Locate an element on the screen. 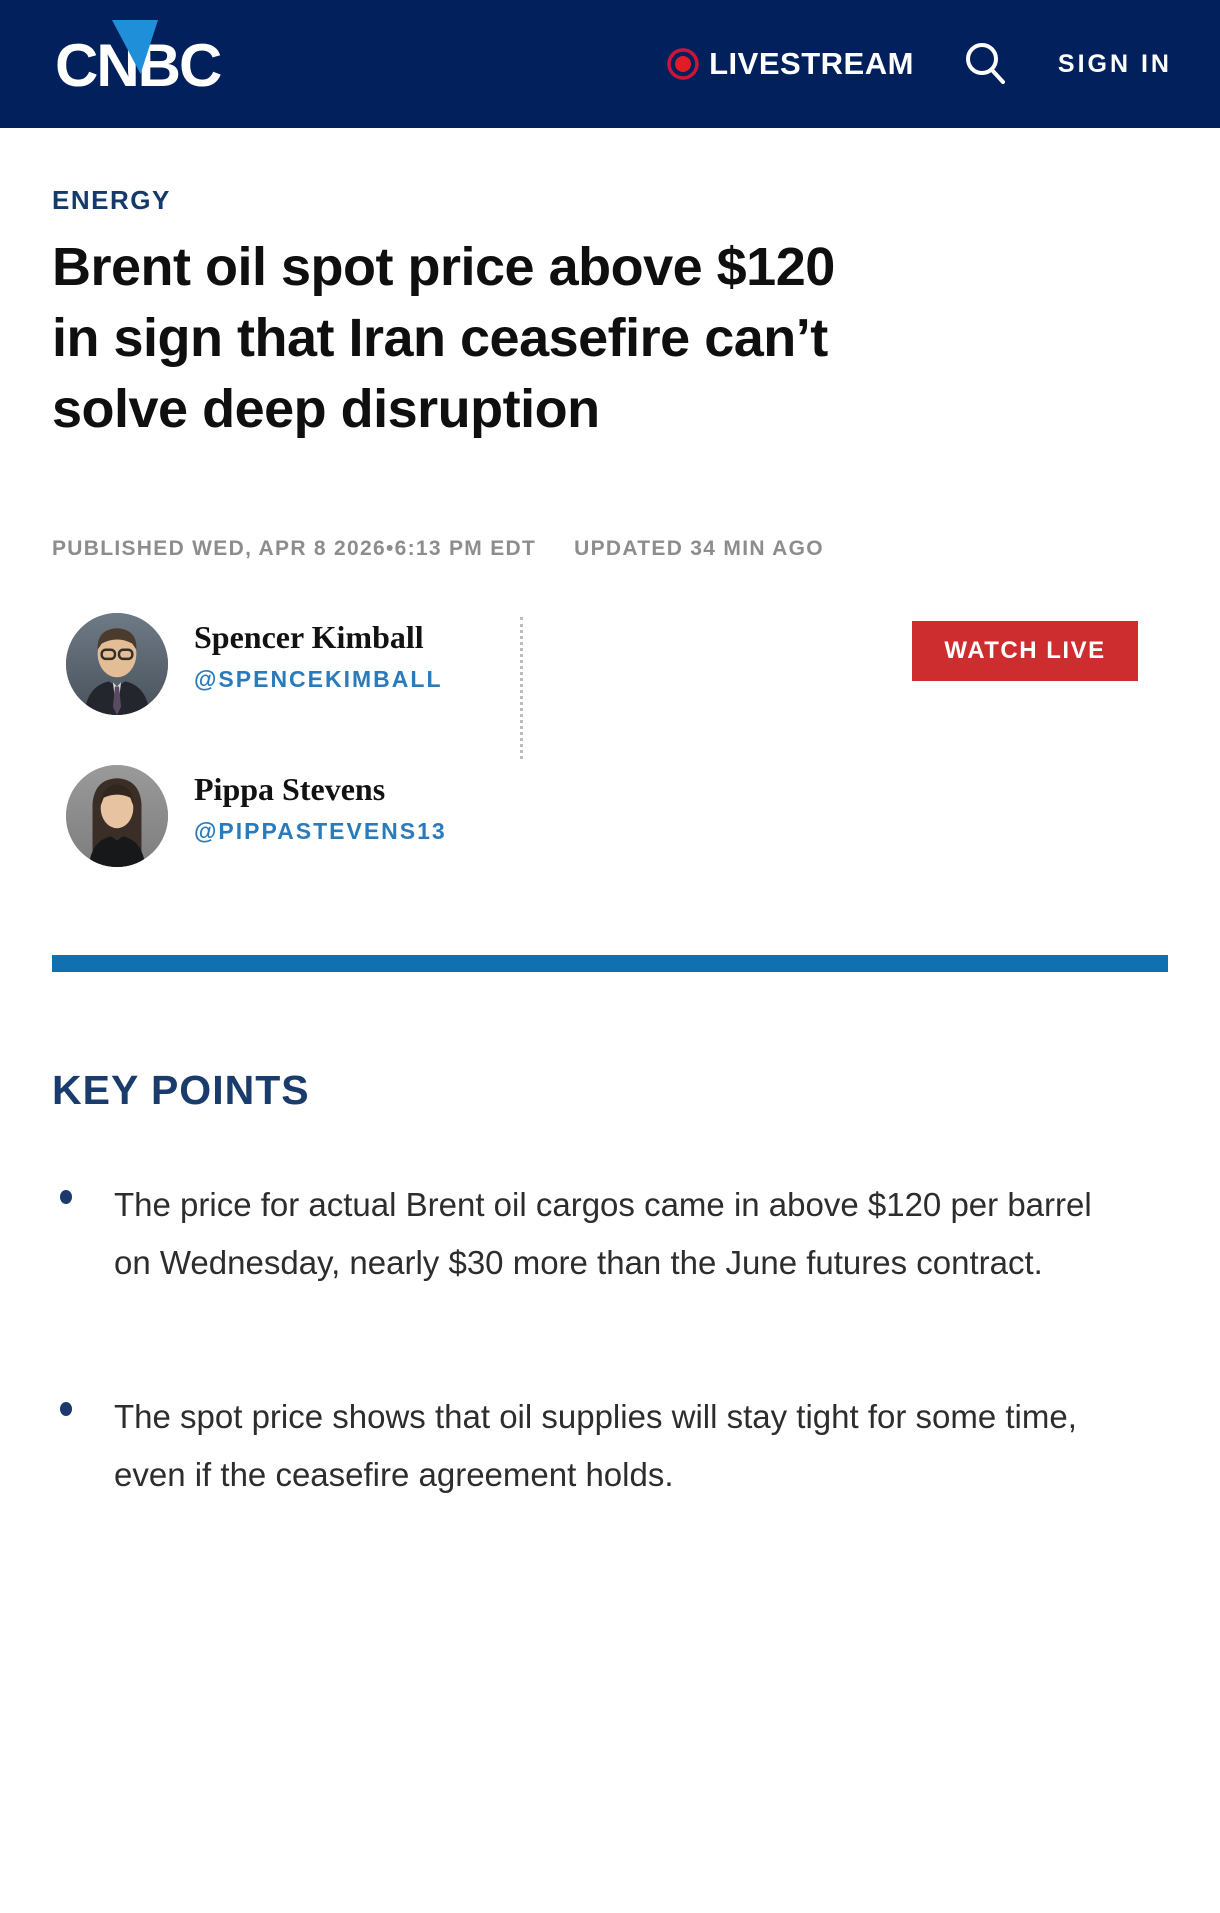  cnbc-logo: CNBC is located at coordinates (138, 58).